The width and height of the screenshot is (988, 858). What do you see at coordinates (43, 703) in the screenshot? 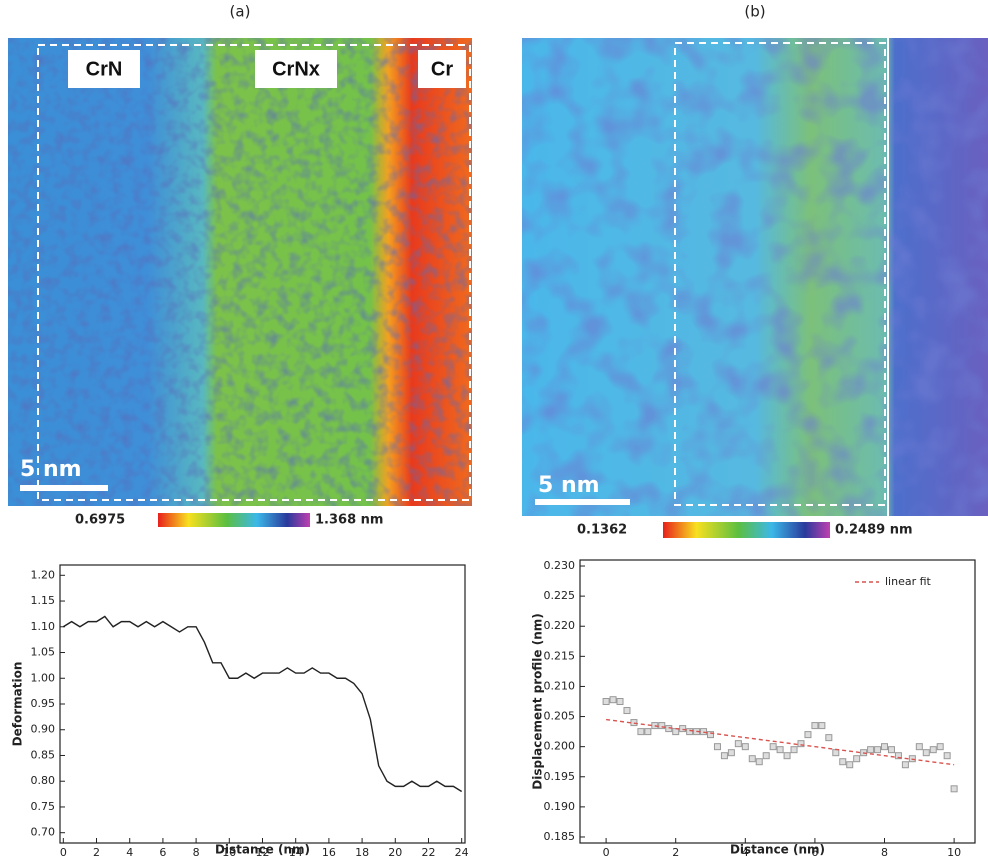
I see `y-tick-label: 0.95` at bounding box center [43, 703].